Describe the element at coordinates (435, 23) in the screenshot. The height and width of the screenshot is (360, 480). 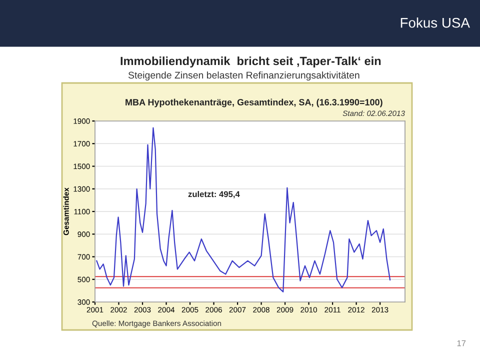
I see `text: Fokus USA` at that location.